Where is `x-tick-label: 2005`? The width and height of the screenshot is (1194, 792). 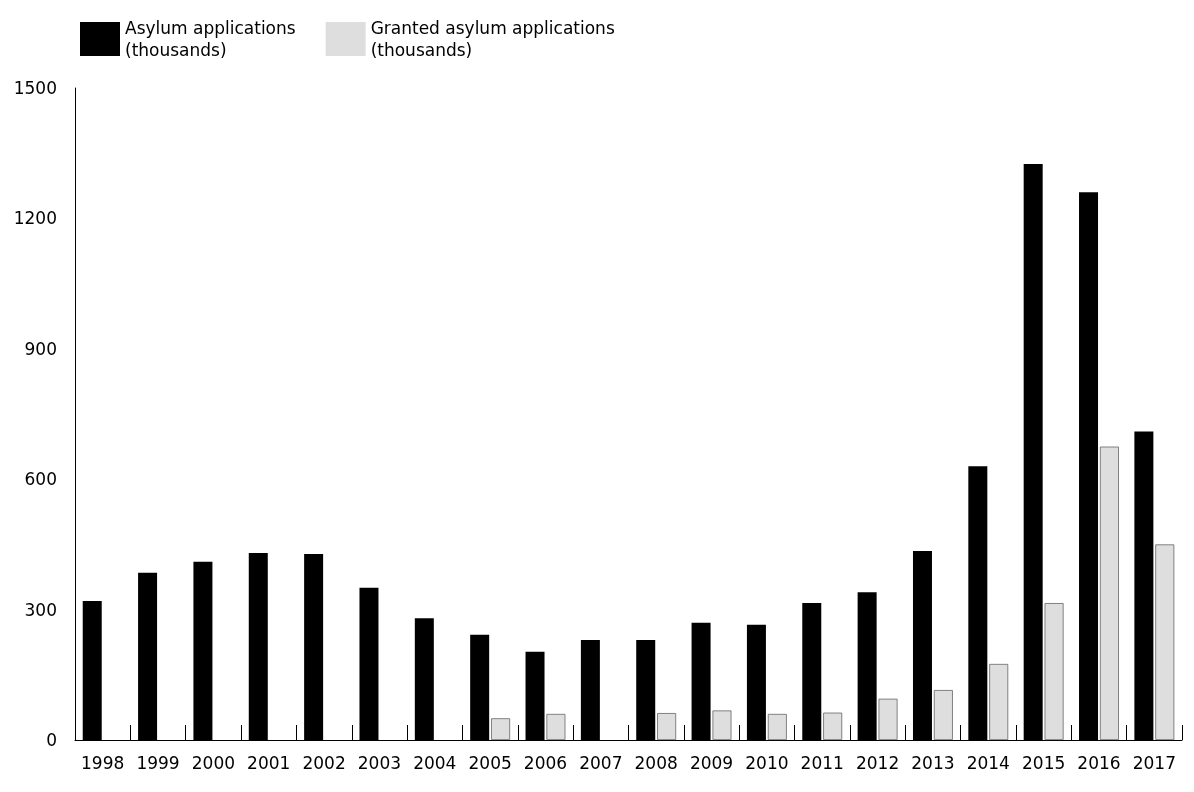
x-tick-label: 2005 is located at coordinates (490, 762).